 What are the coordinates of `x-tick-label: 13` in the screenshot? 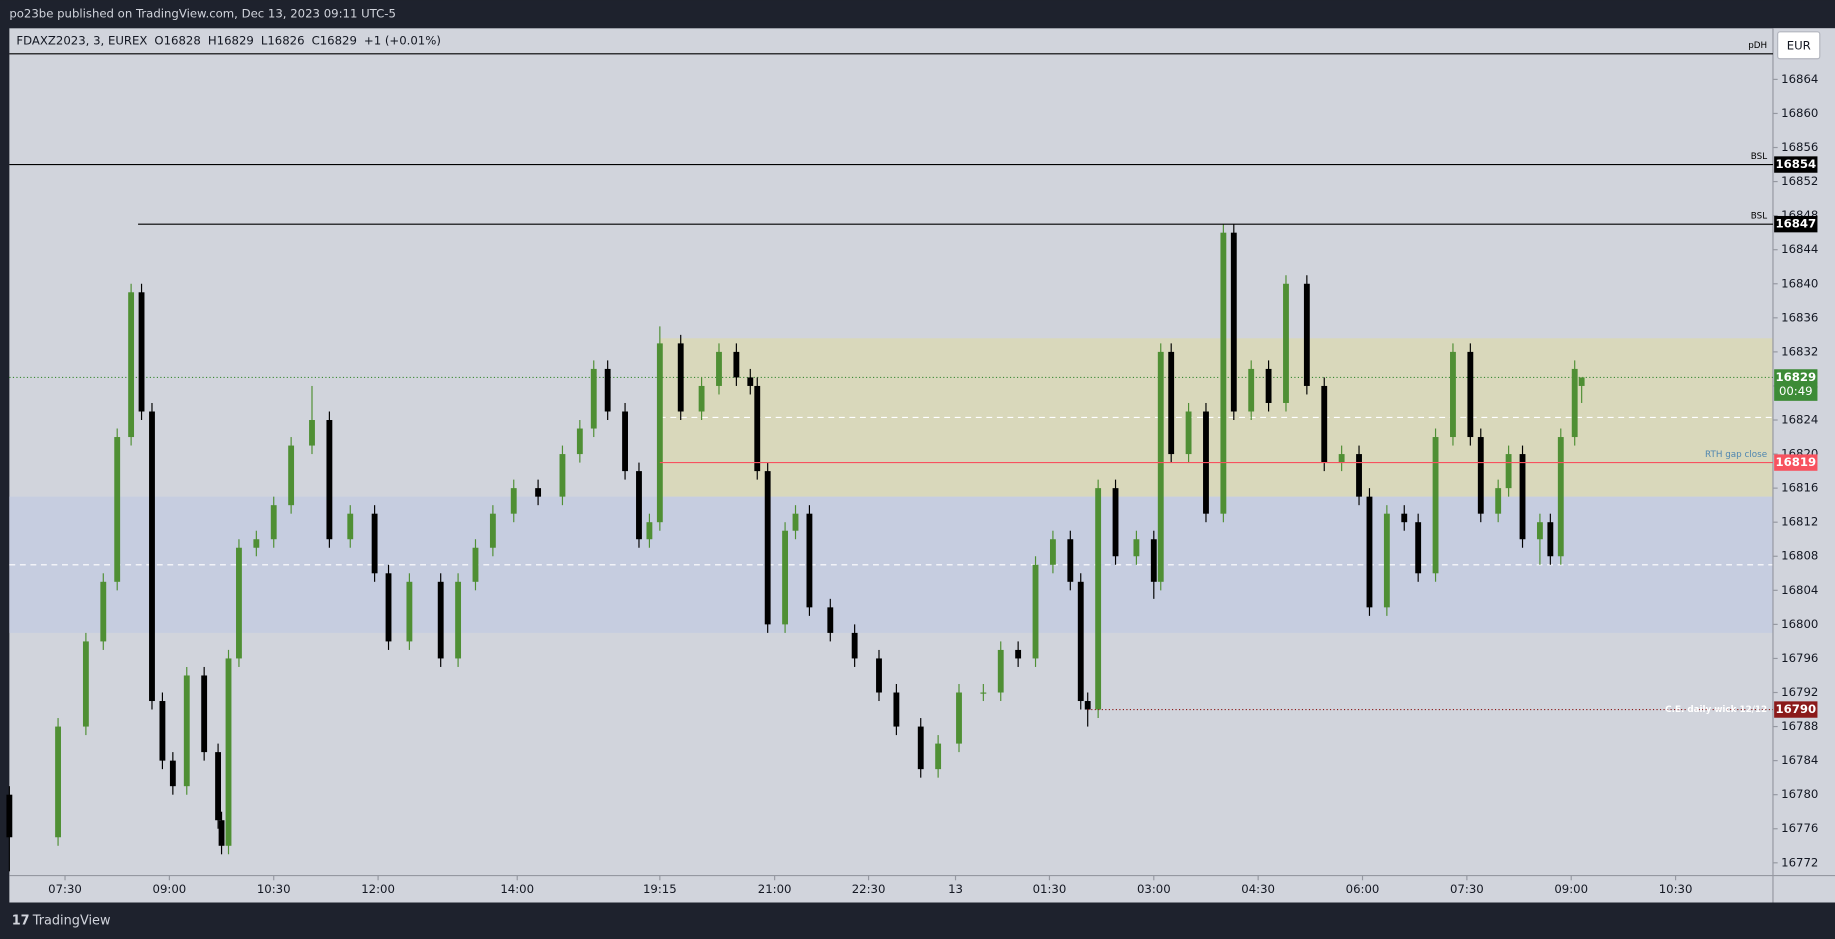 It's located at (955, 889).